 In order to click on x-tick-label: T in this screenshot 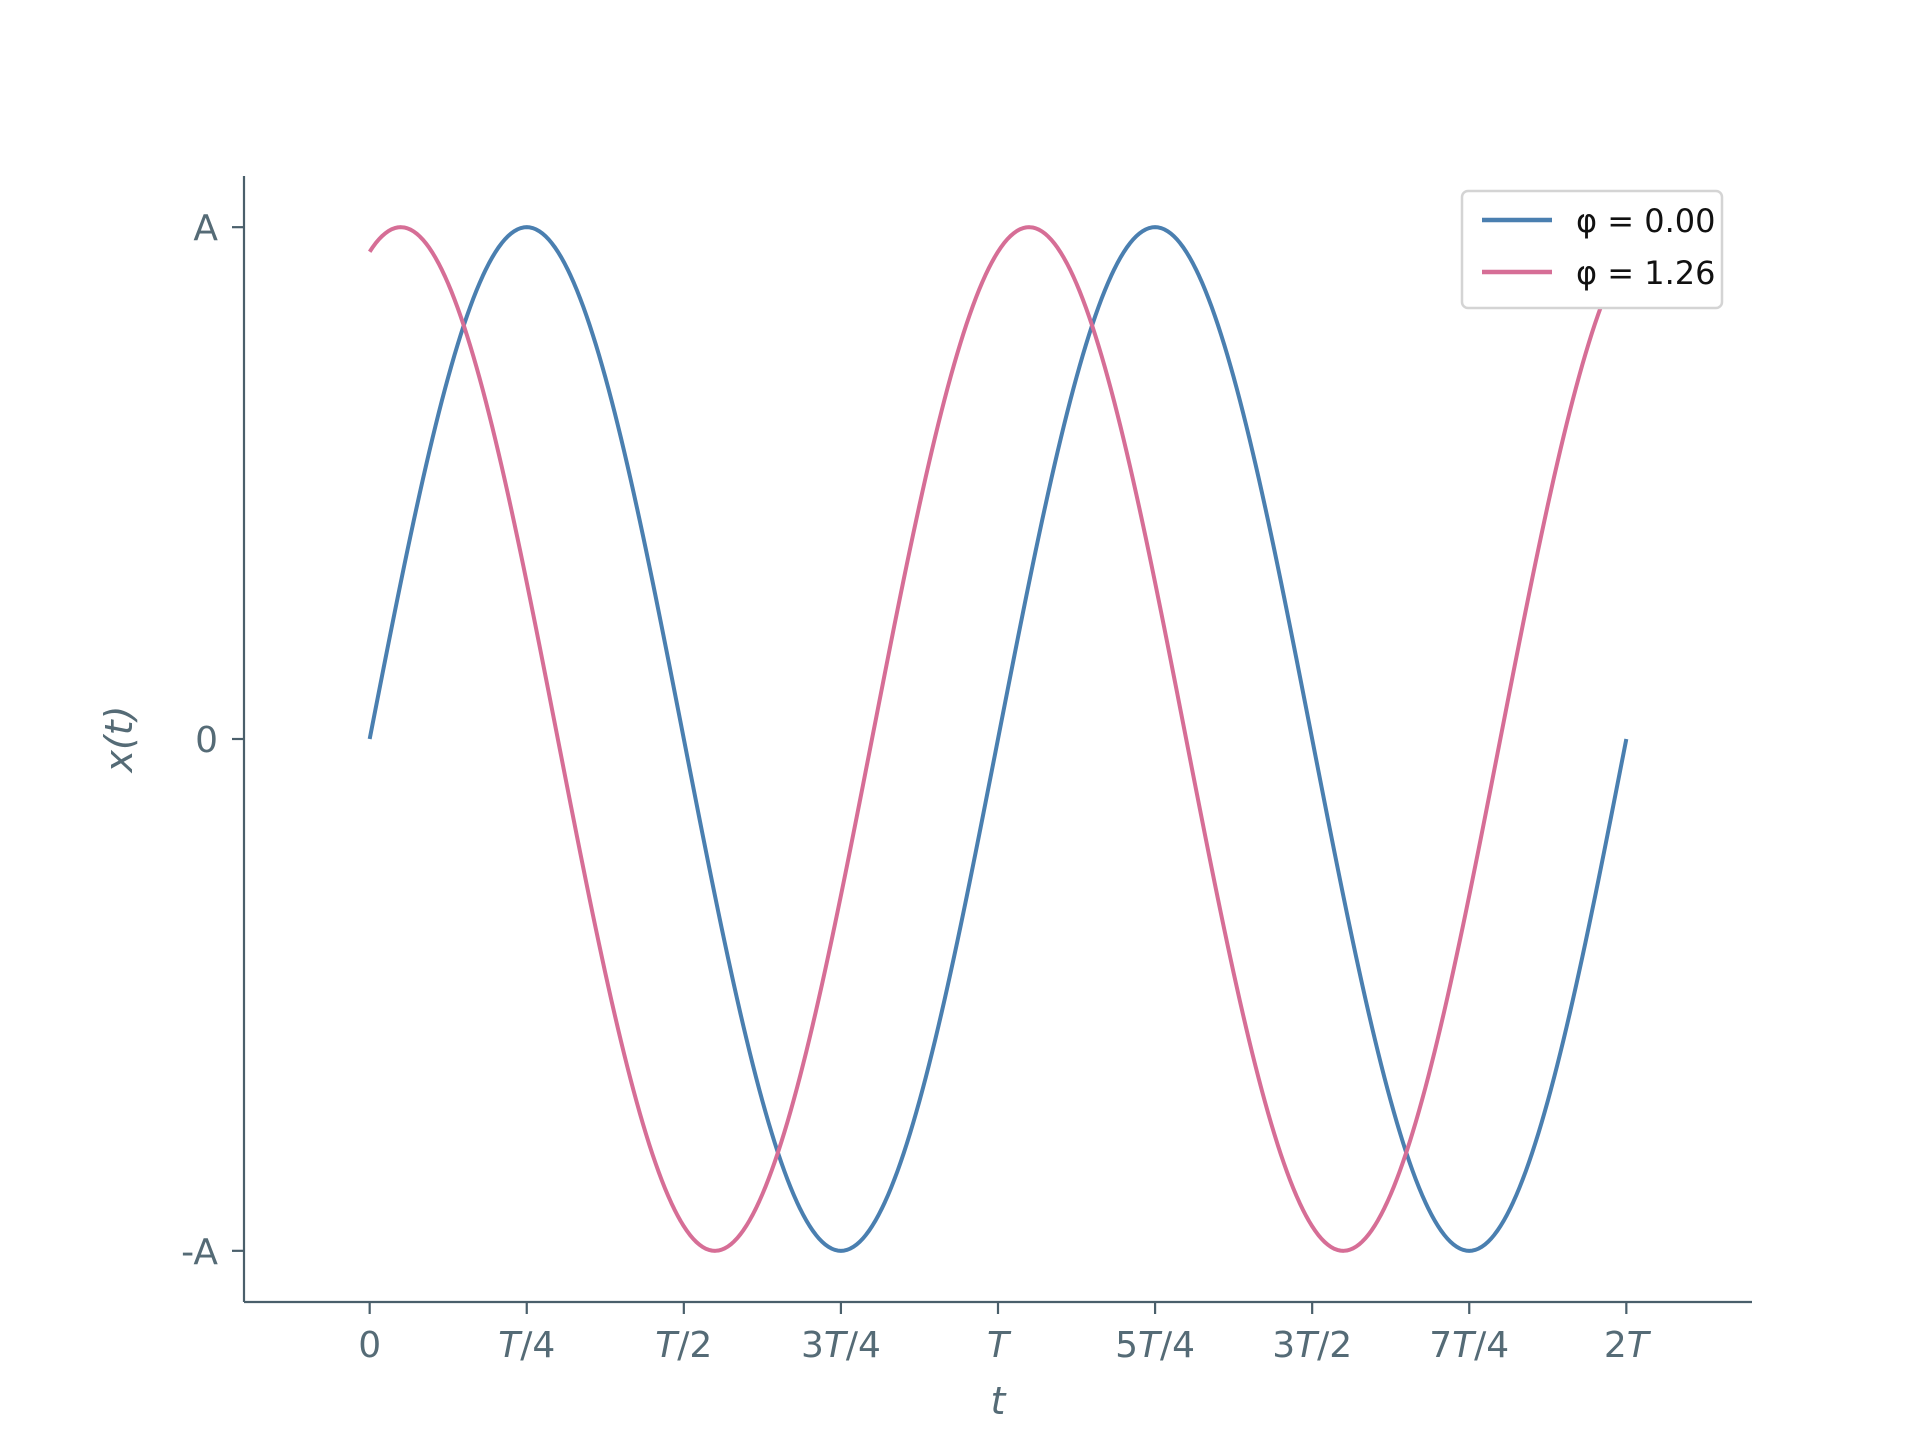, I will do `click(999, 1345)`.